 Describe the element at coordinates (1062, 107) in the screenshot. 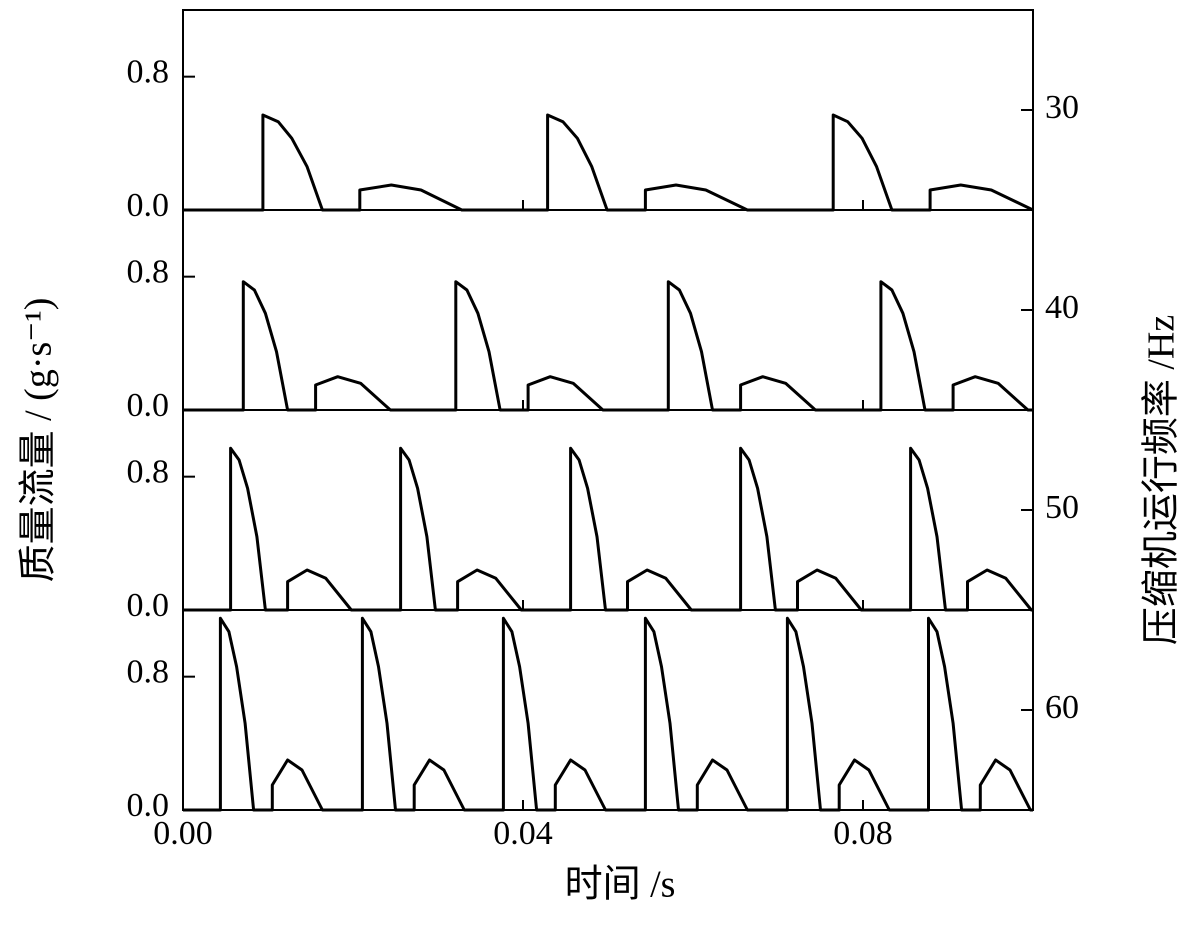

I see `y2-tick-label: 30` at that location.